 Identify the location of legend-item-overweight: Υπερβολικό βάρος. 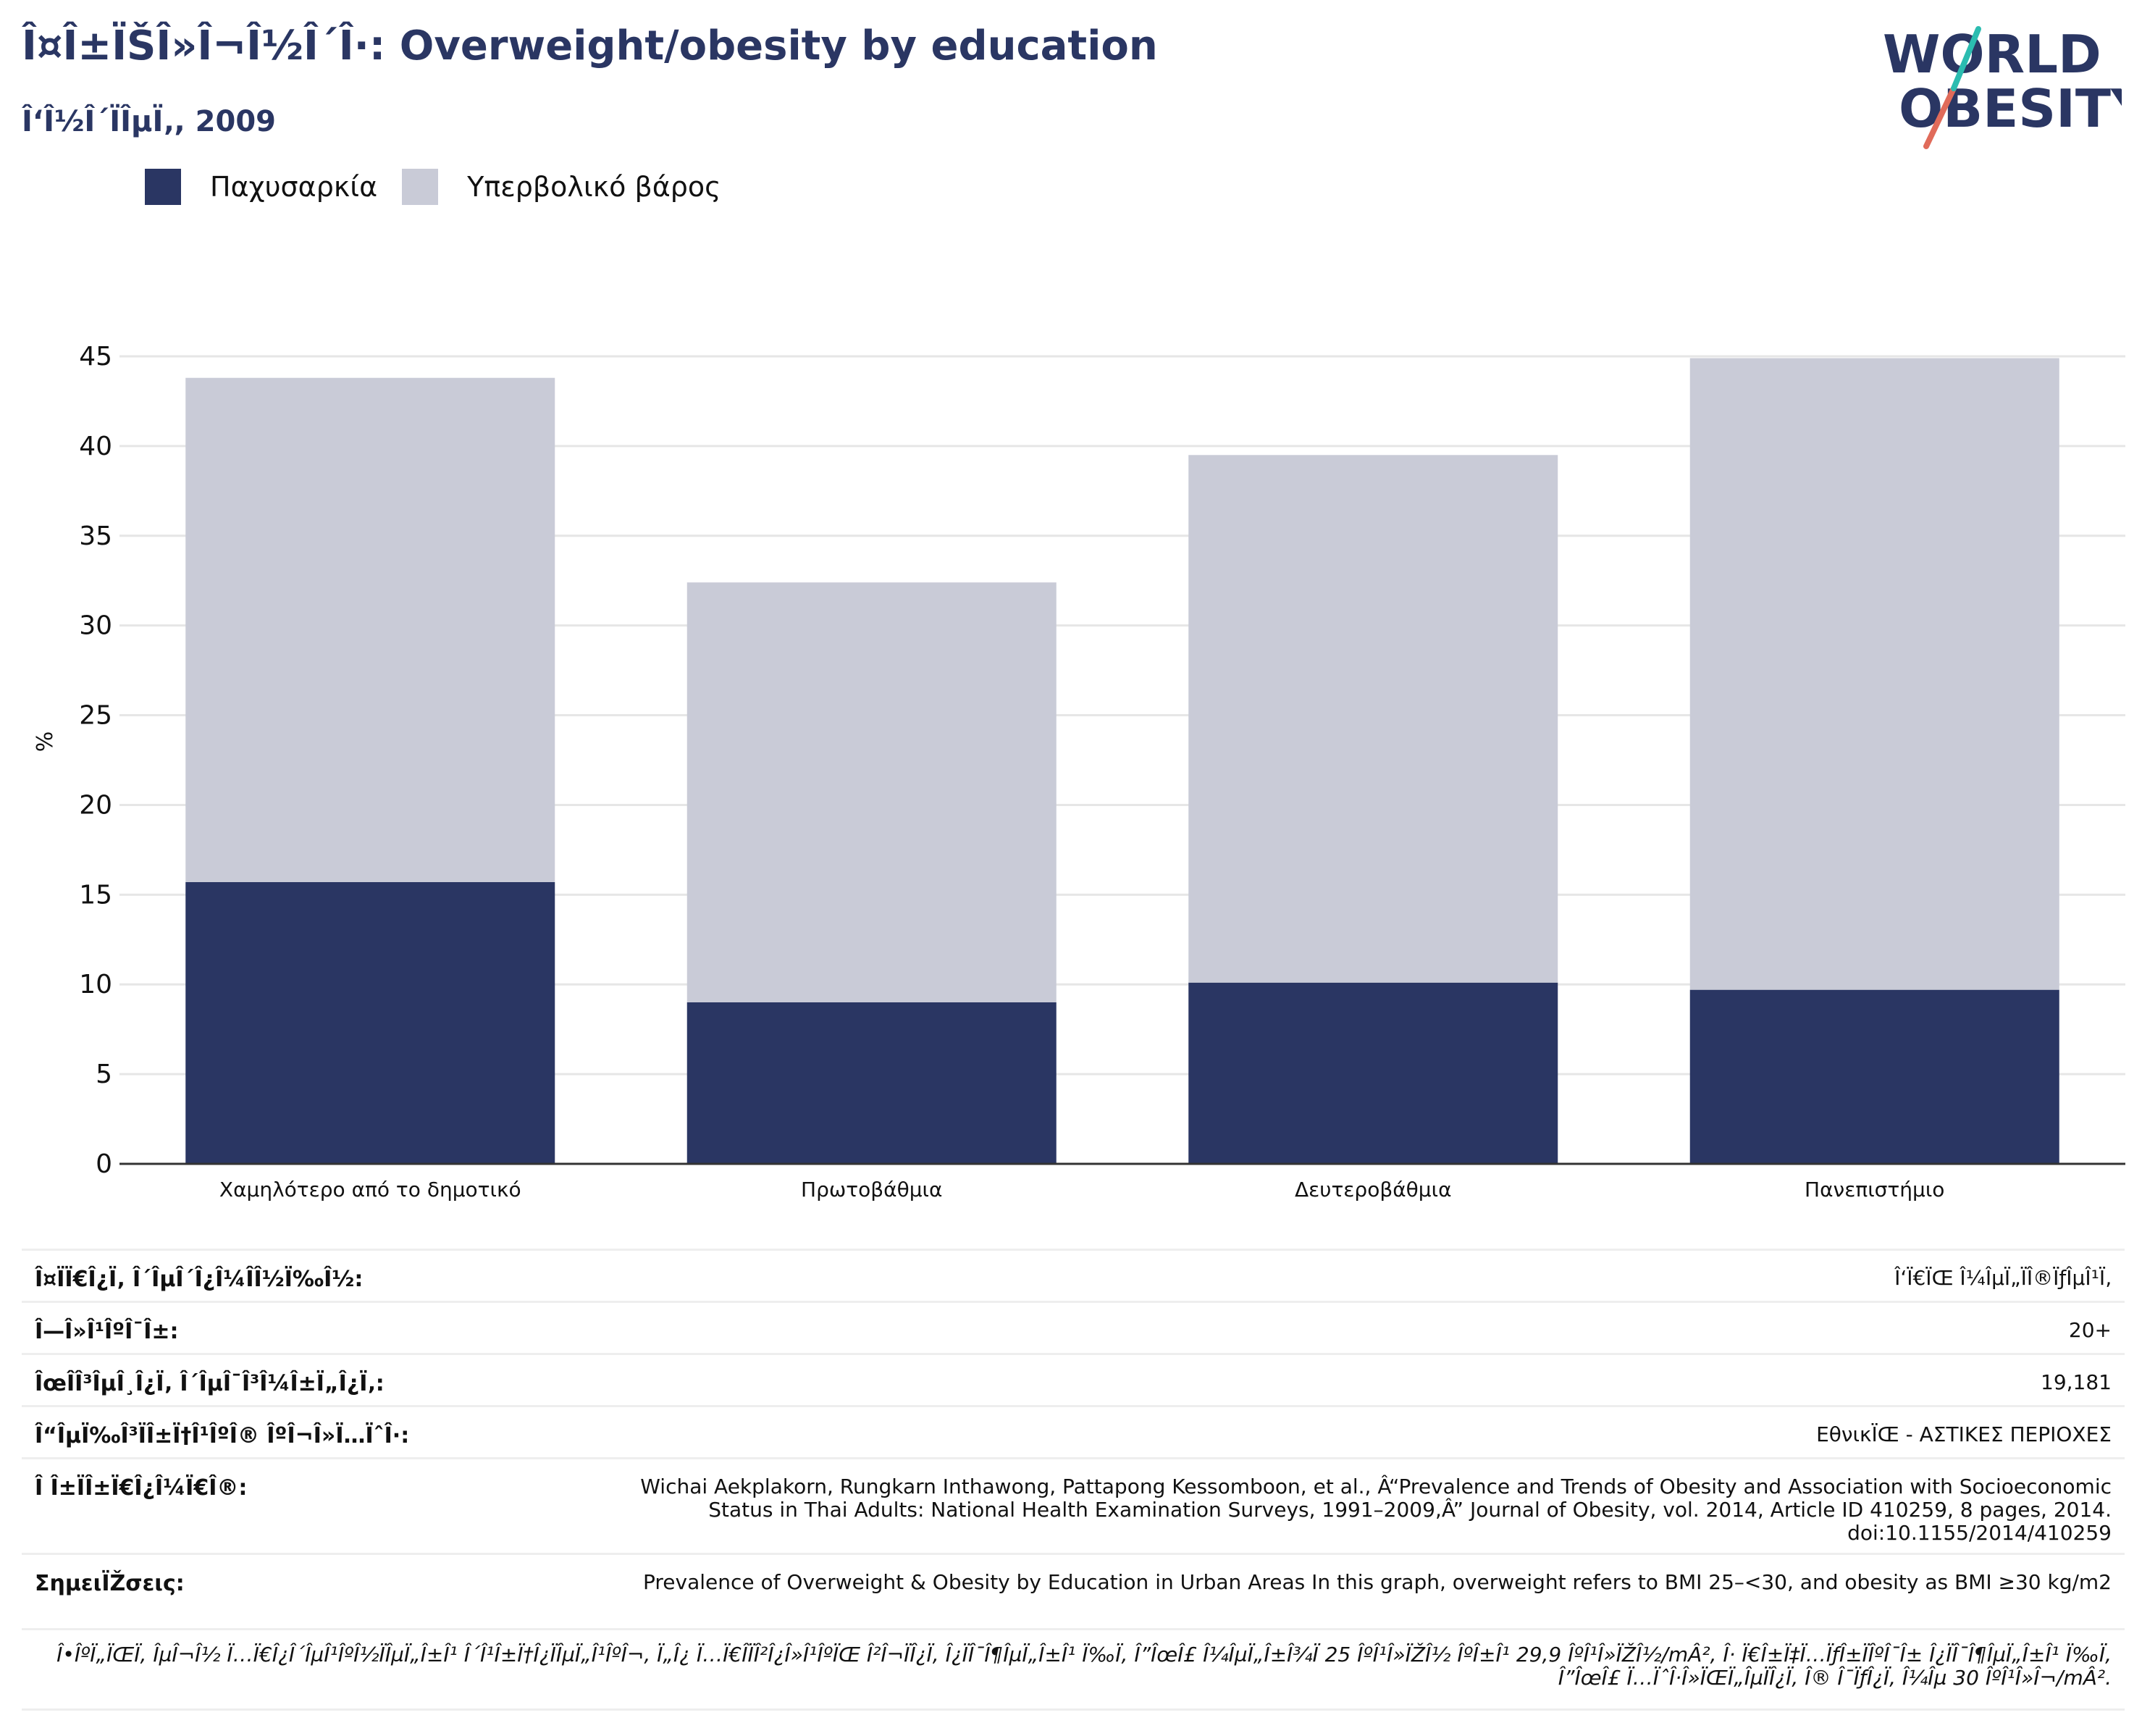
(561, 187).